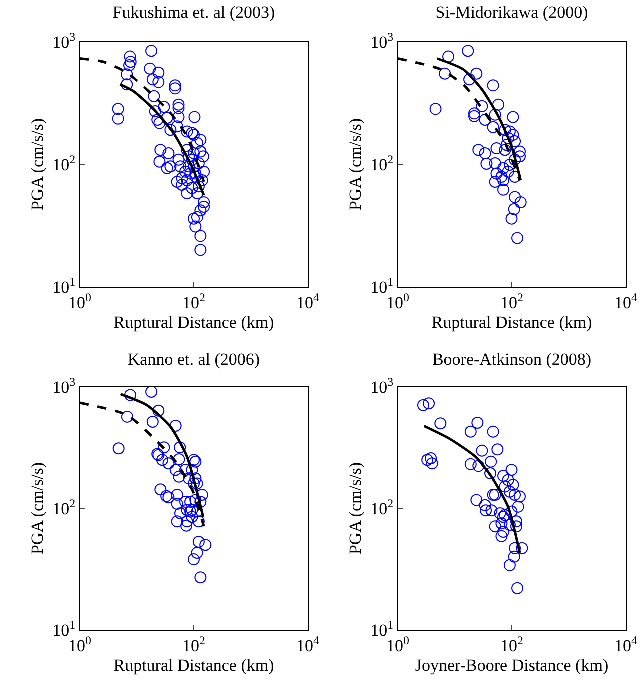 The image size is (642, 694). Describe the element at coordinates (512, 665) in the screenshot. I see `x-axis-title: Joyner-Boore Distance (km)` at that location.